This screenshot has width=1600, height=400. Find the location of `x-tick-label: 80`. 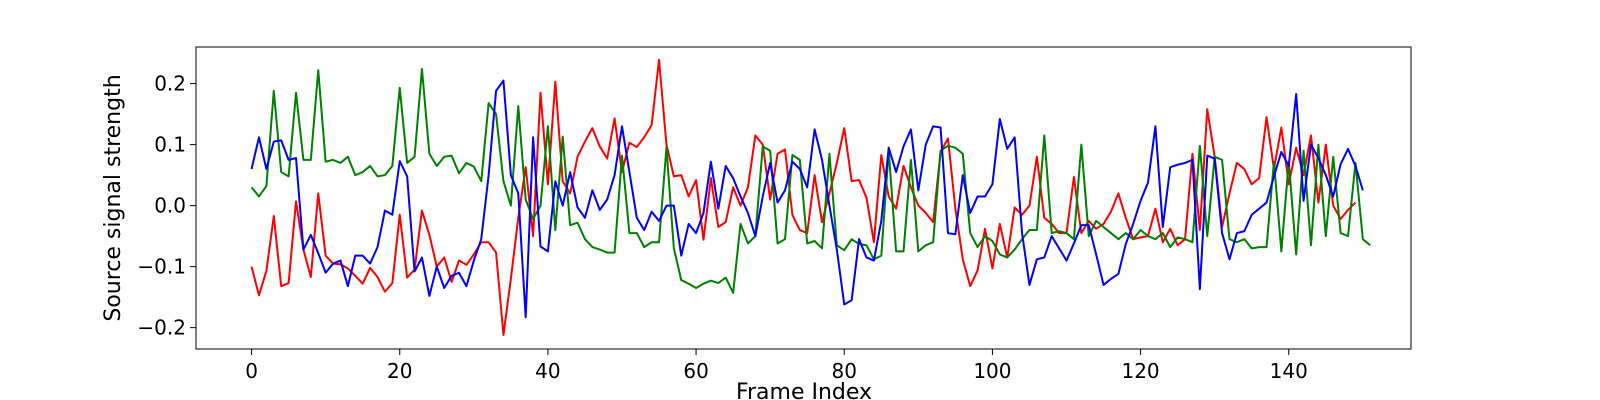

x-tick-label: 80 is located at coordinates (844, 371).